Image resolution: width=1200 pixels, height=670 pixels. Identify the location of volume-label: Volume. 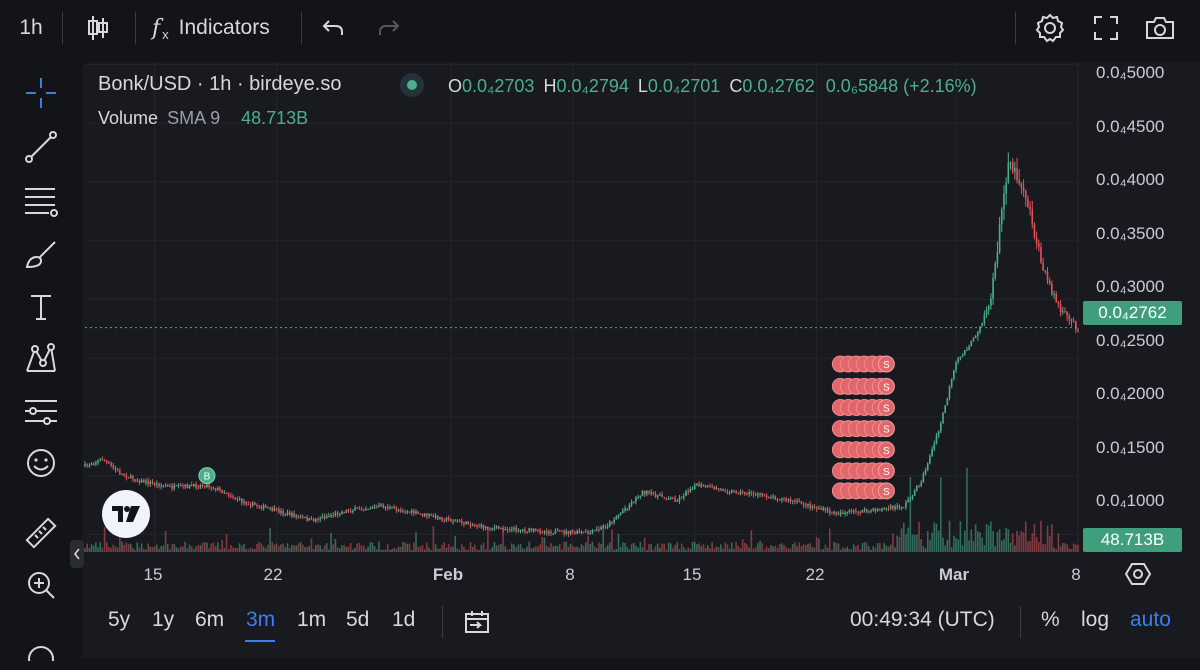
(128, 118).